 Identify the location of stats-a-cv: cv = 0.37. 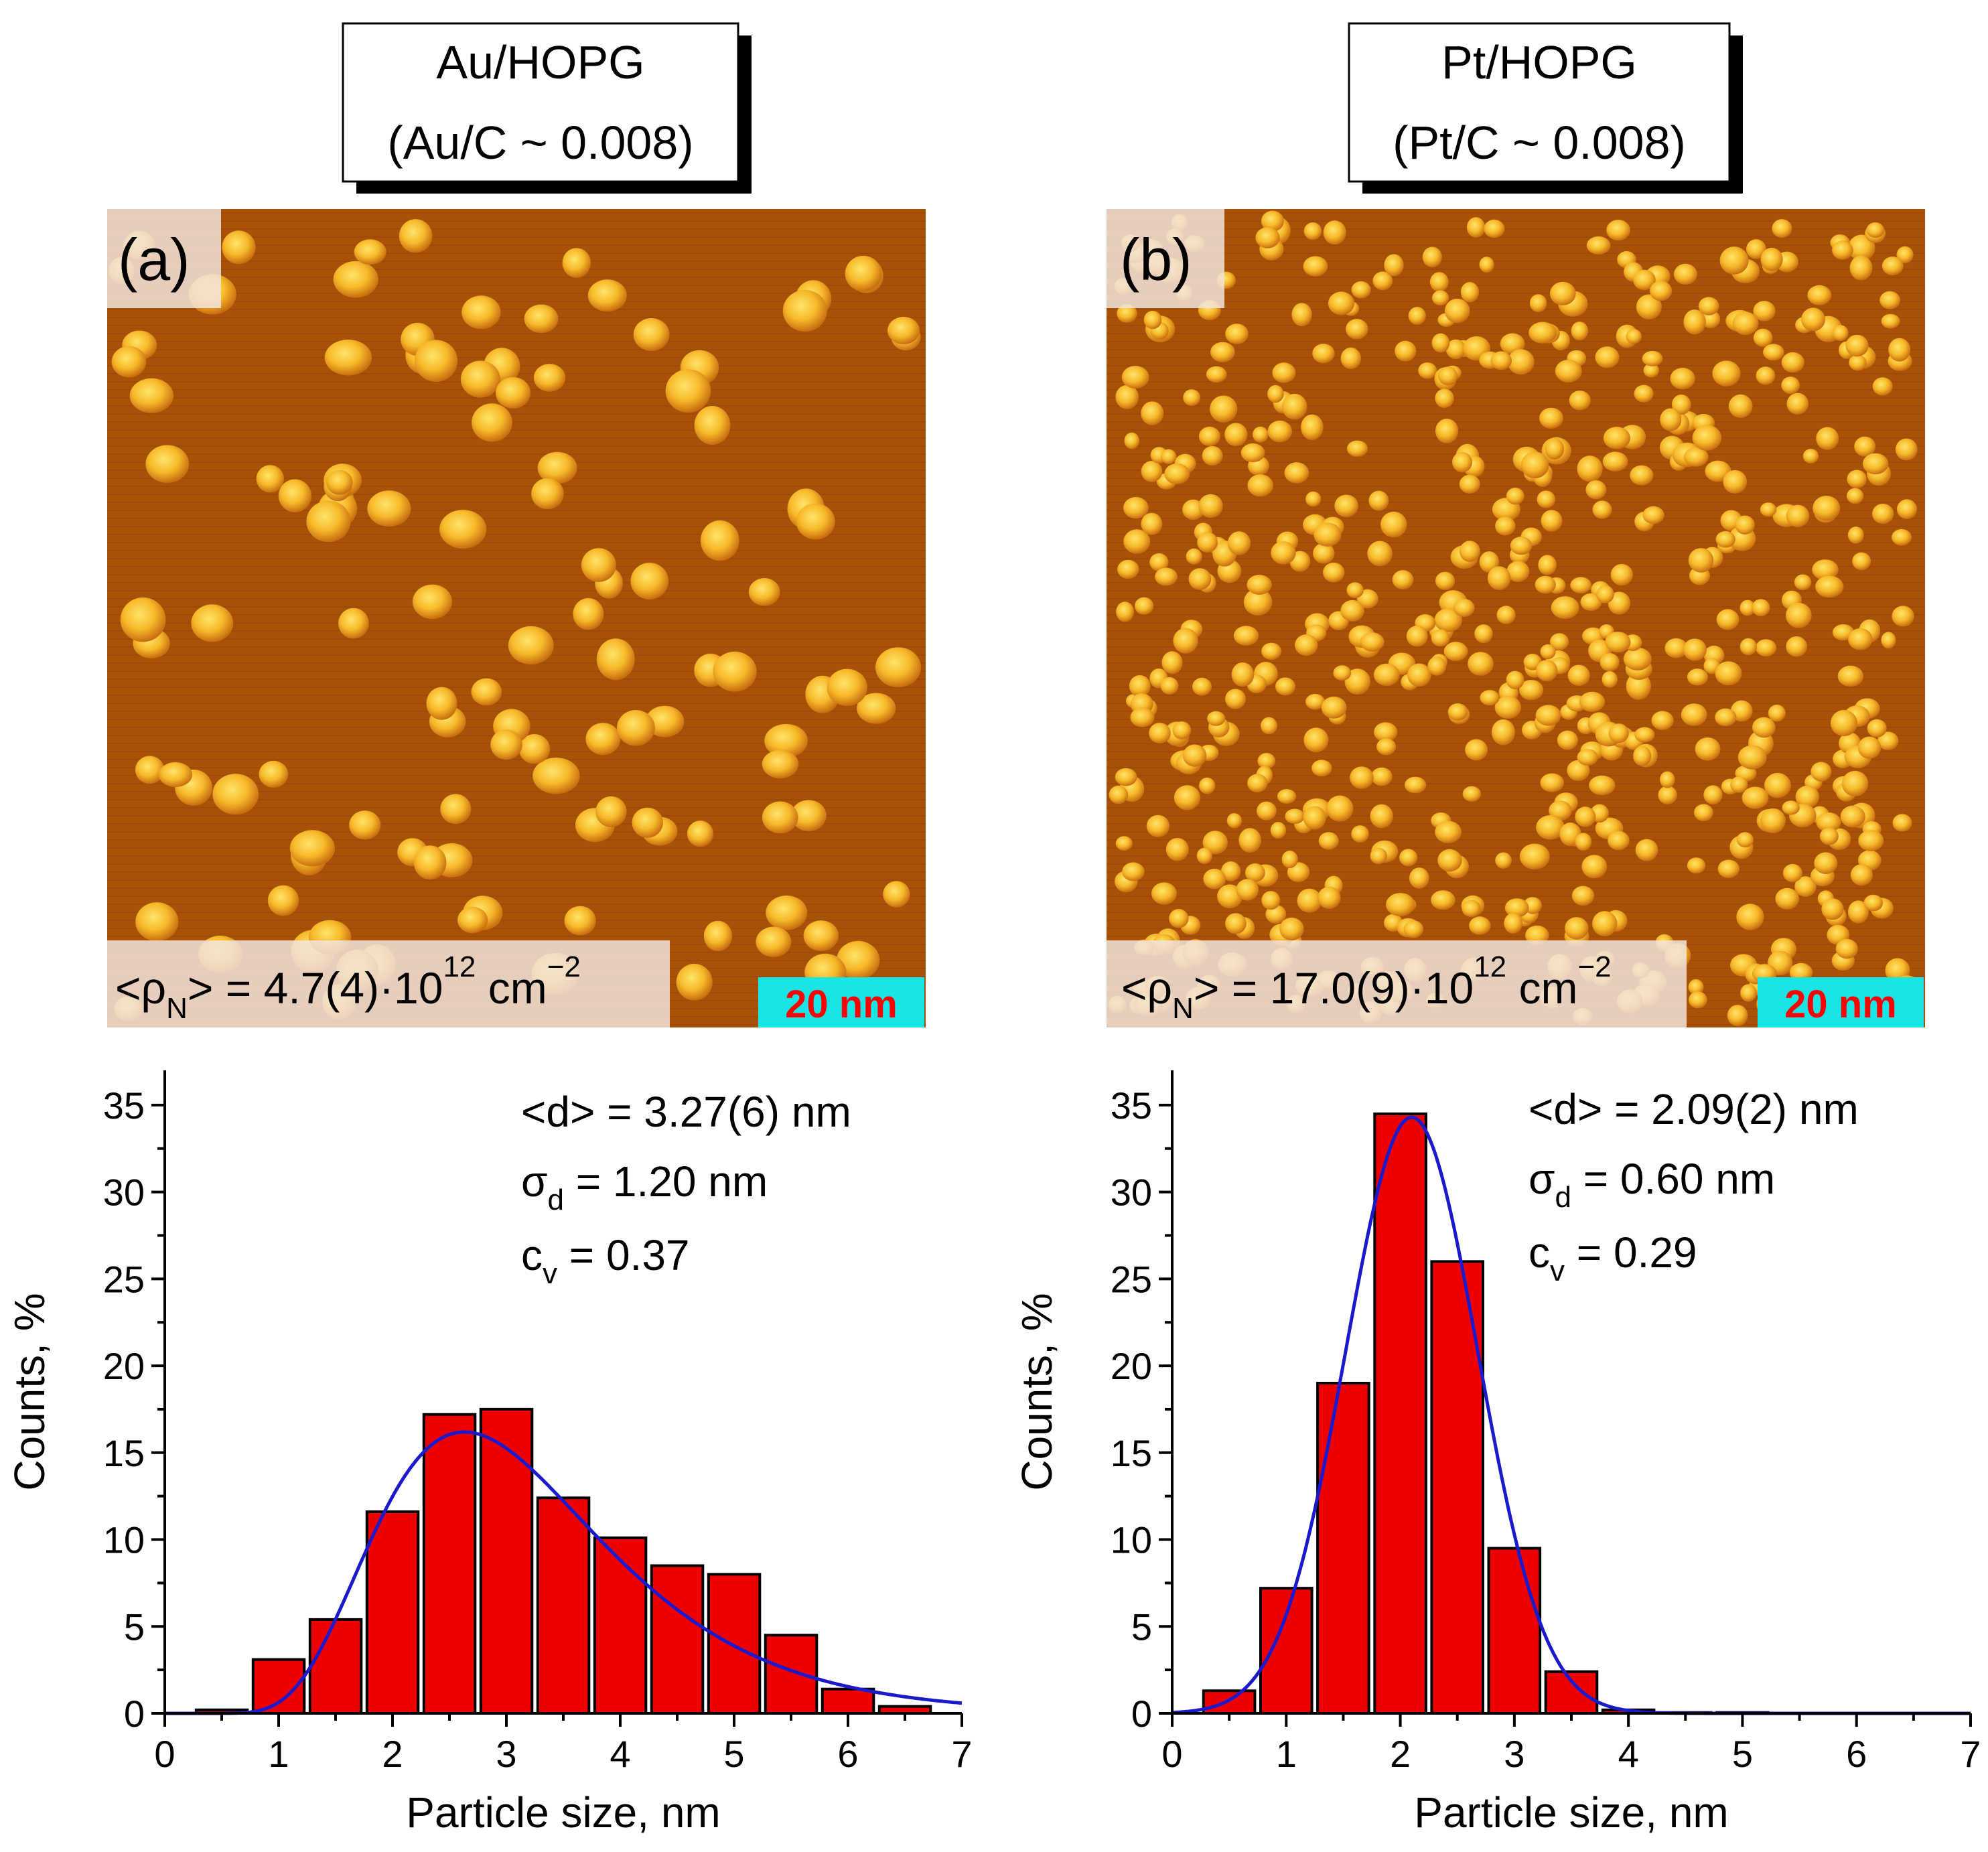
(605, 1260).